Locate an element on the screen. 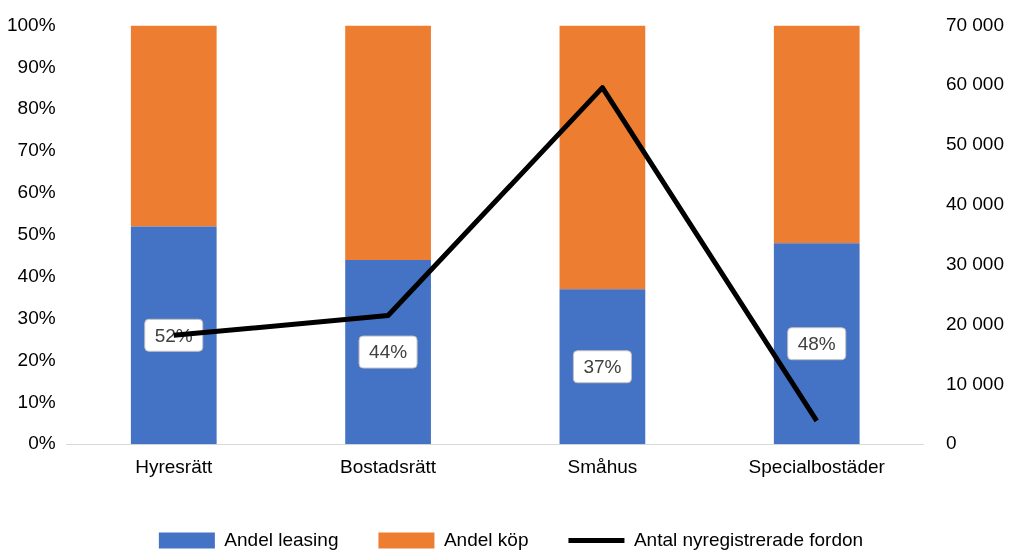 This screenshot has height=560, width=1028. x-tick-label: Småhus is located at coordinates (602, 466).